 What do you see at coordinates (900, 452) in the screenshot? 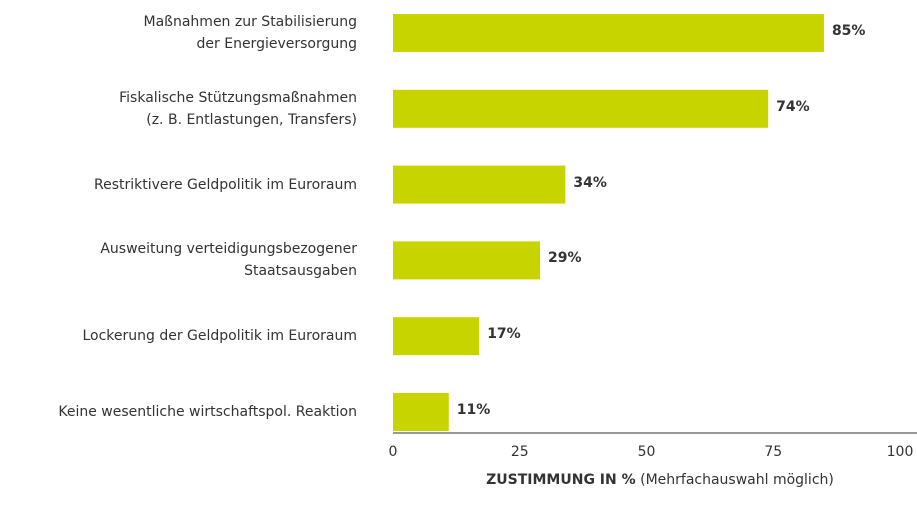
I see `x-tick-label: 100` at bounding box center [900, 452].